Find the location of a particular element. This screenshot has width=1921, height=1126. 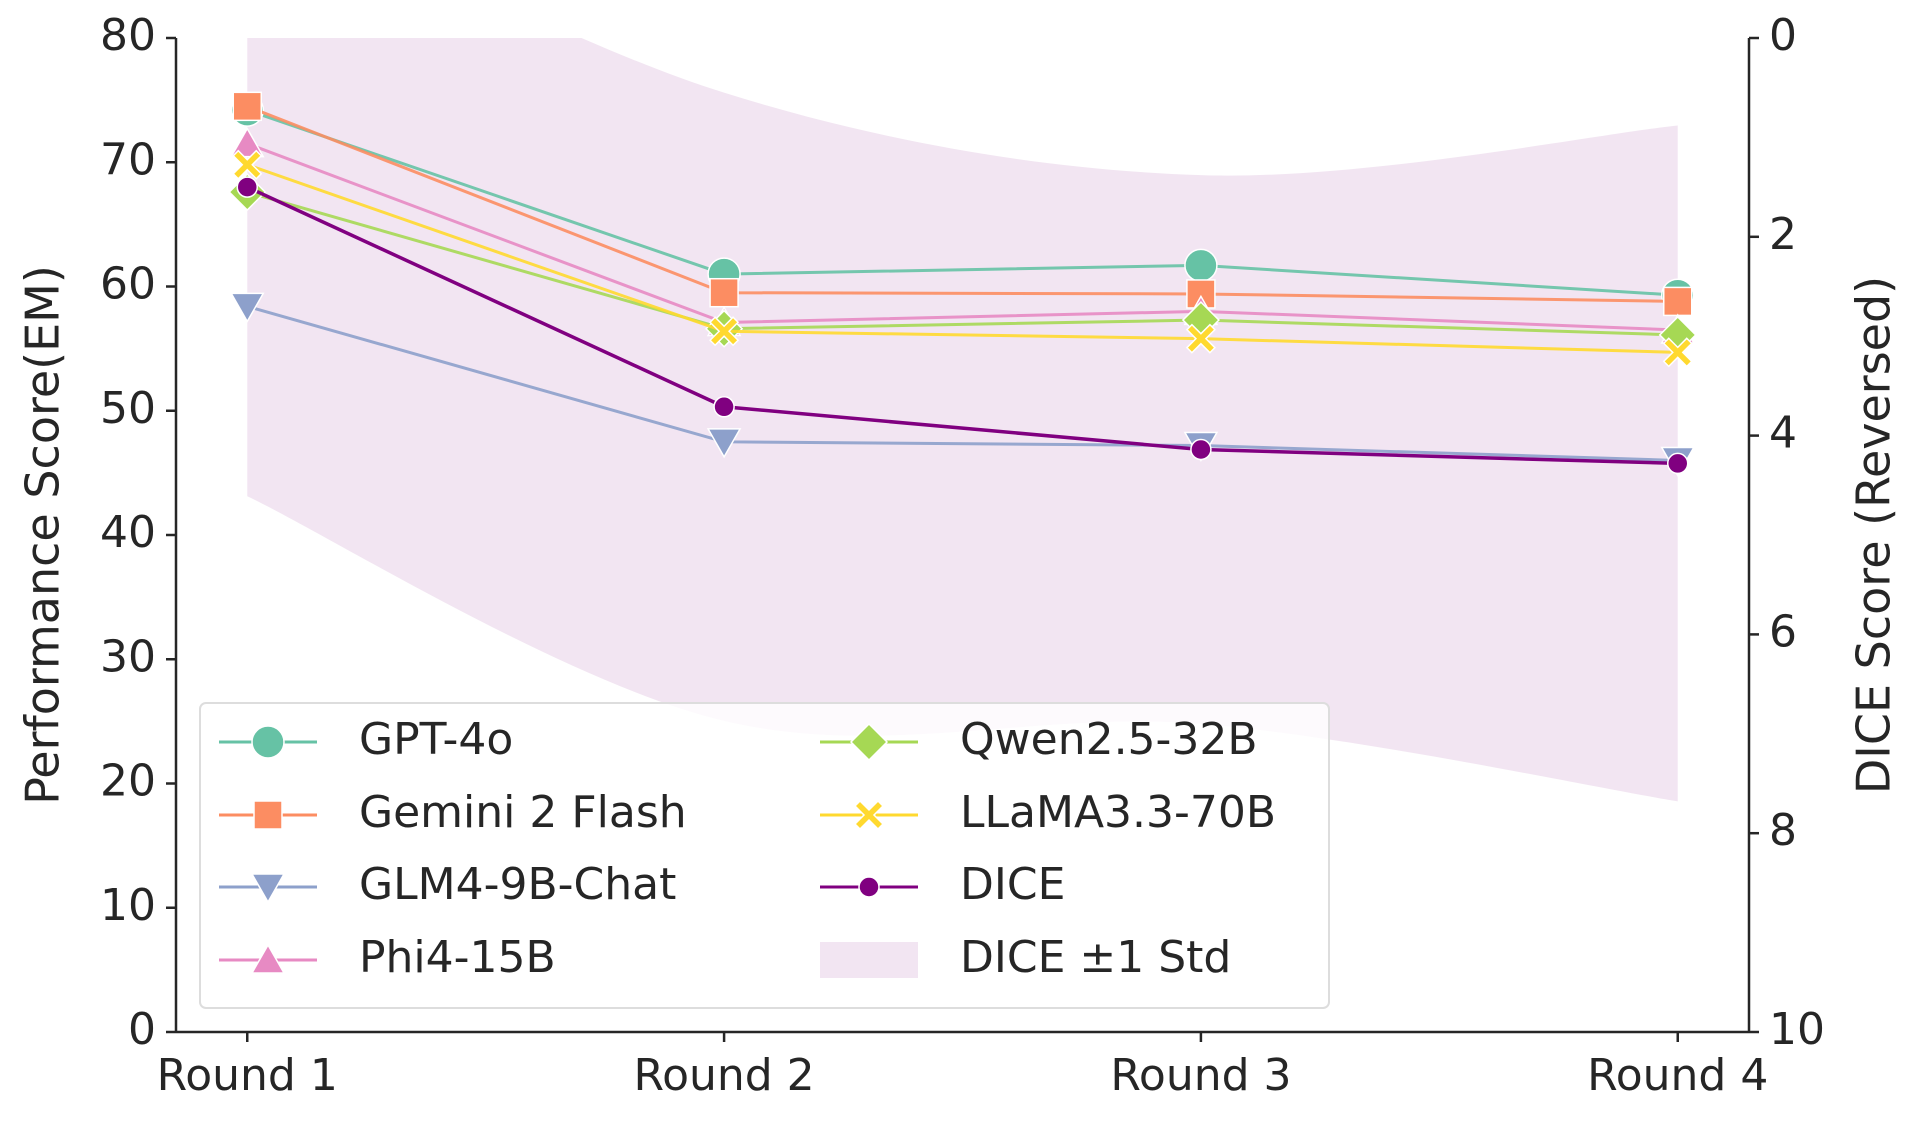

legend-label: GLM4-9B-Chat is located at coordinates (517, 884).